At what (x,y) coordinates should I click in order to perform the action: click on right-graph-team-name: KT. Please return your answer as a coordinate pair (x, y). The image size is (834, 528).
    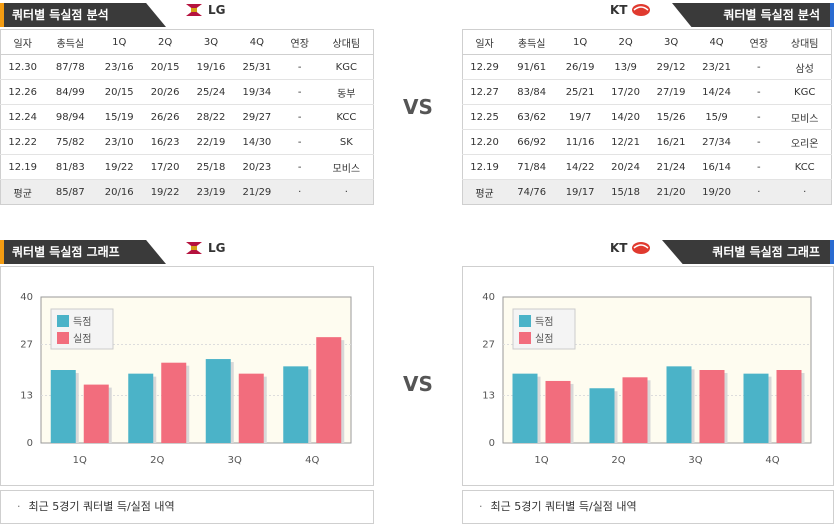
    Looking at the image, I should click on (619, 248).